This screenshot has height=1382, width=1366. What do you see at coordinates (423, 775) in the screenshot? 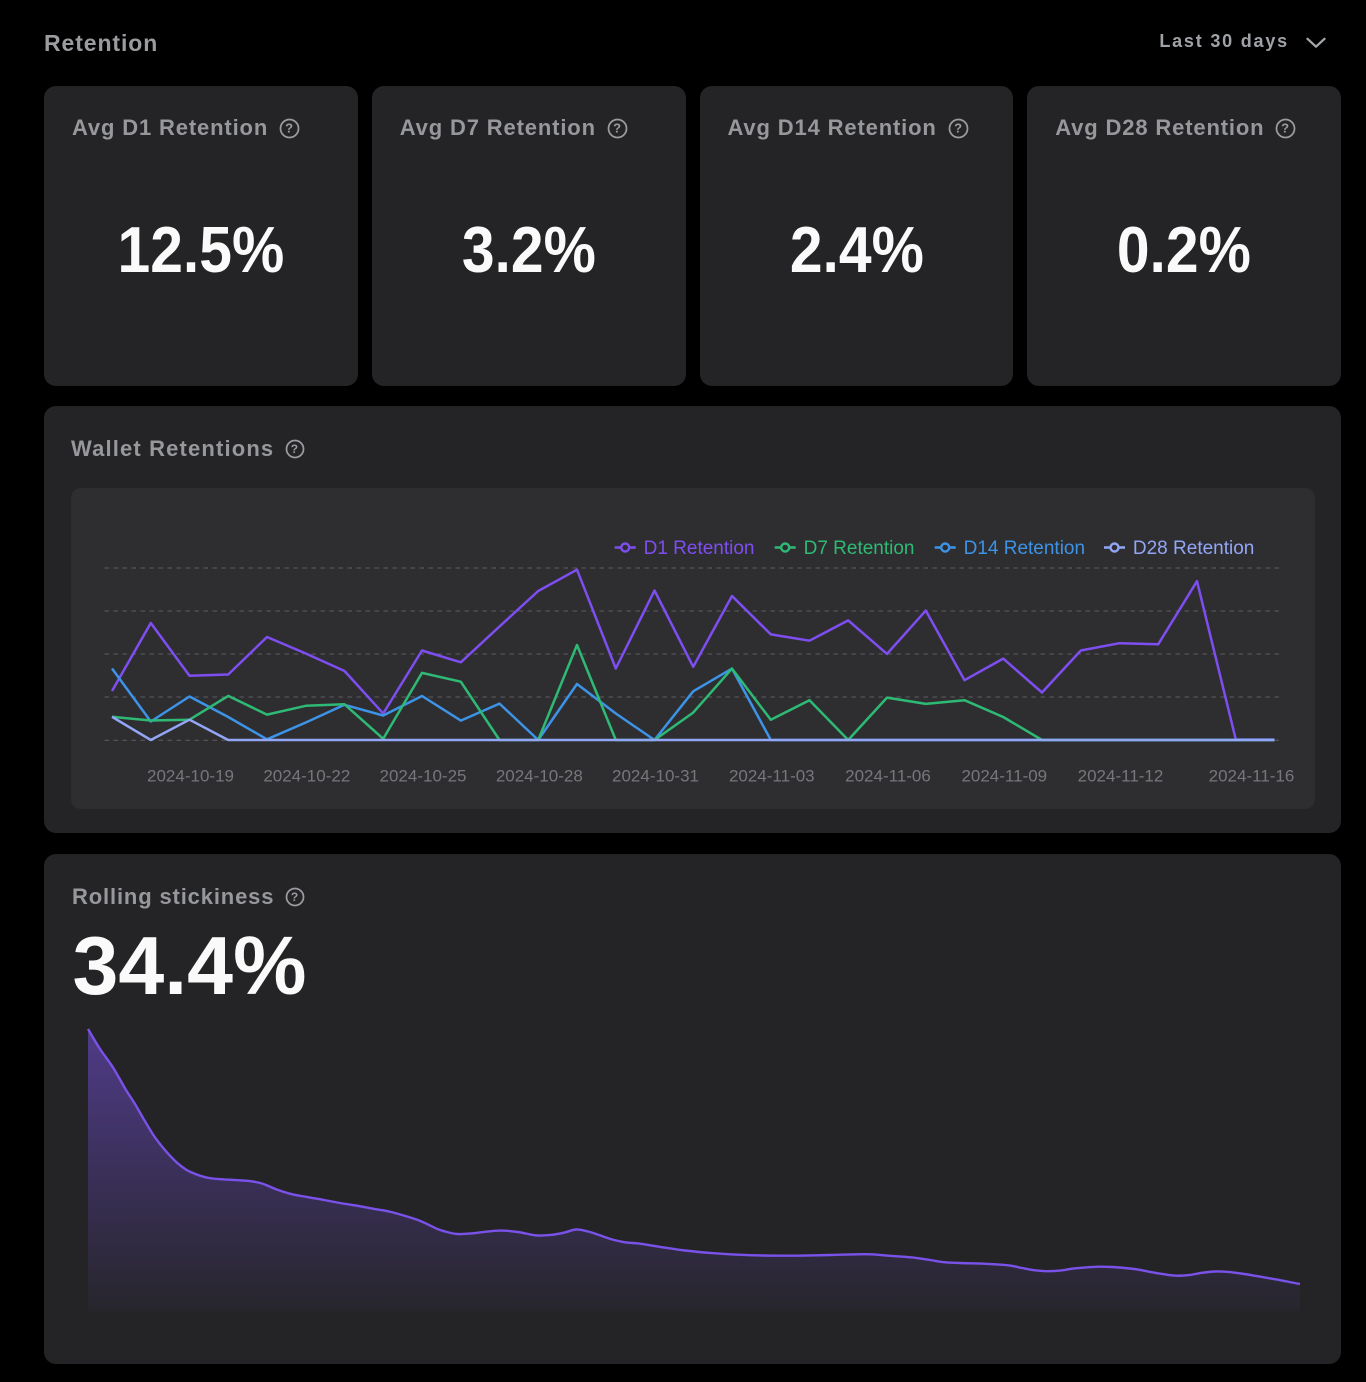
I see `svg-text: 2024-10-25` at bounding box center [423, 775].